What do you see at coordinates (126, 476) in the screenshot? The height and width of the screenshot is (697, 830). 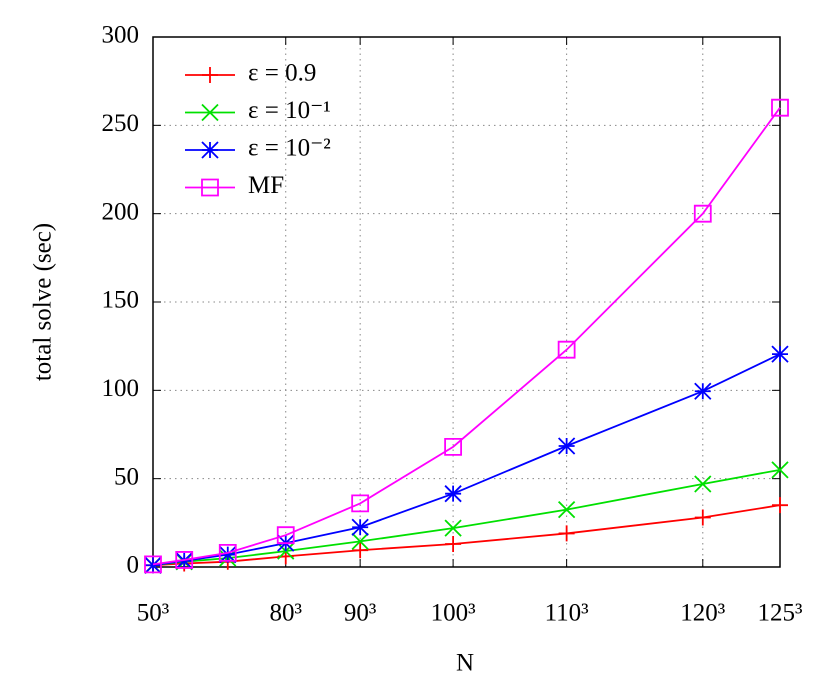 I see `y-tick-label: 50` at bounding box center [126, 476].